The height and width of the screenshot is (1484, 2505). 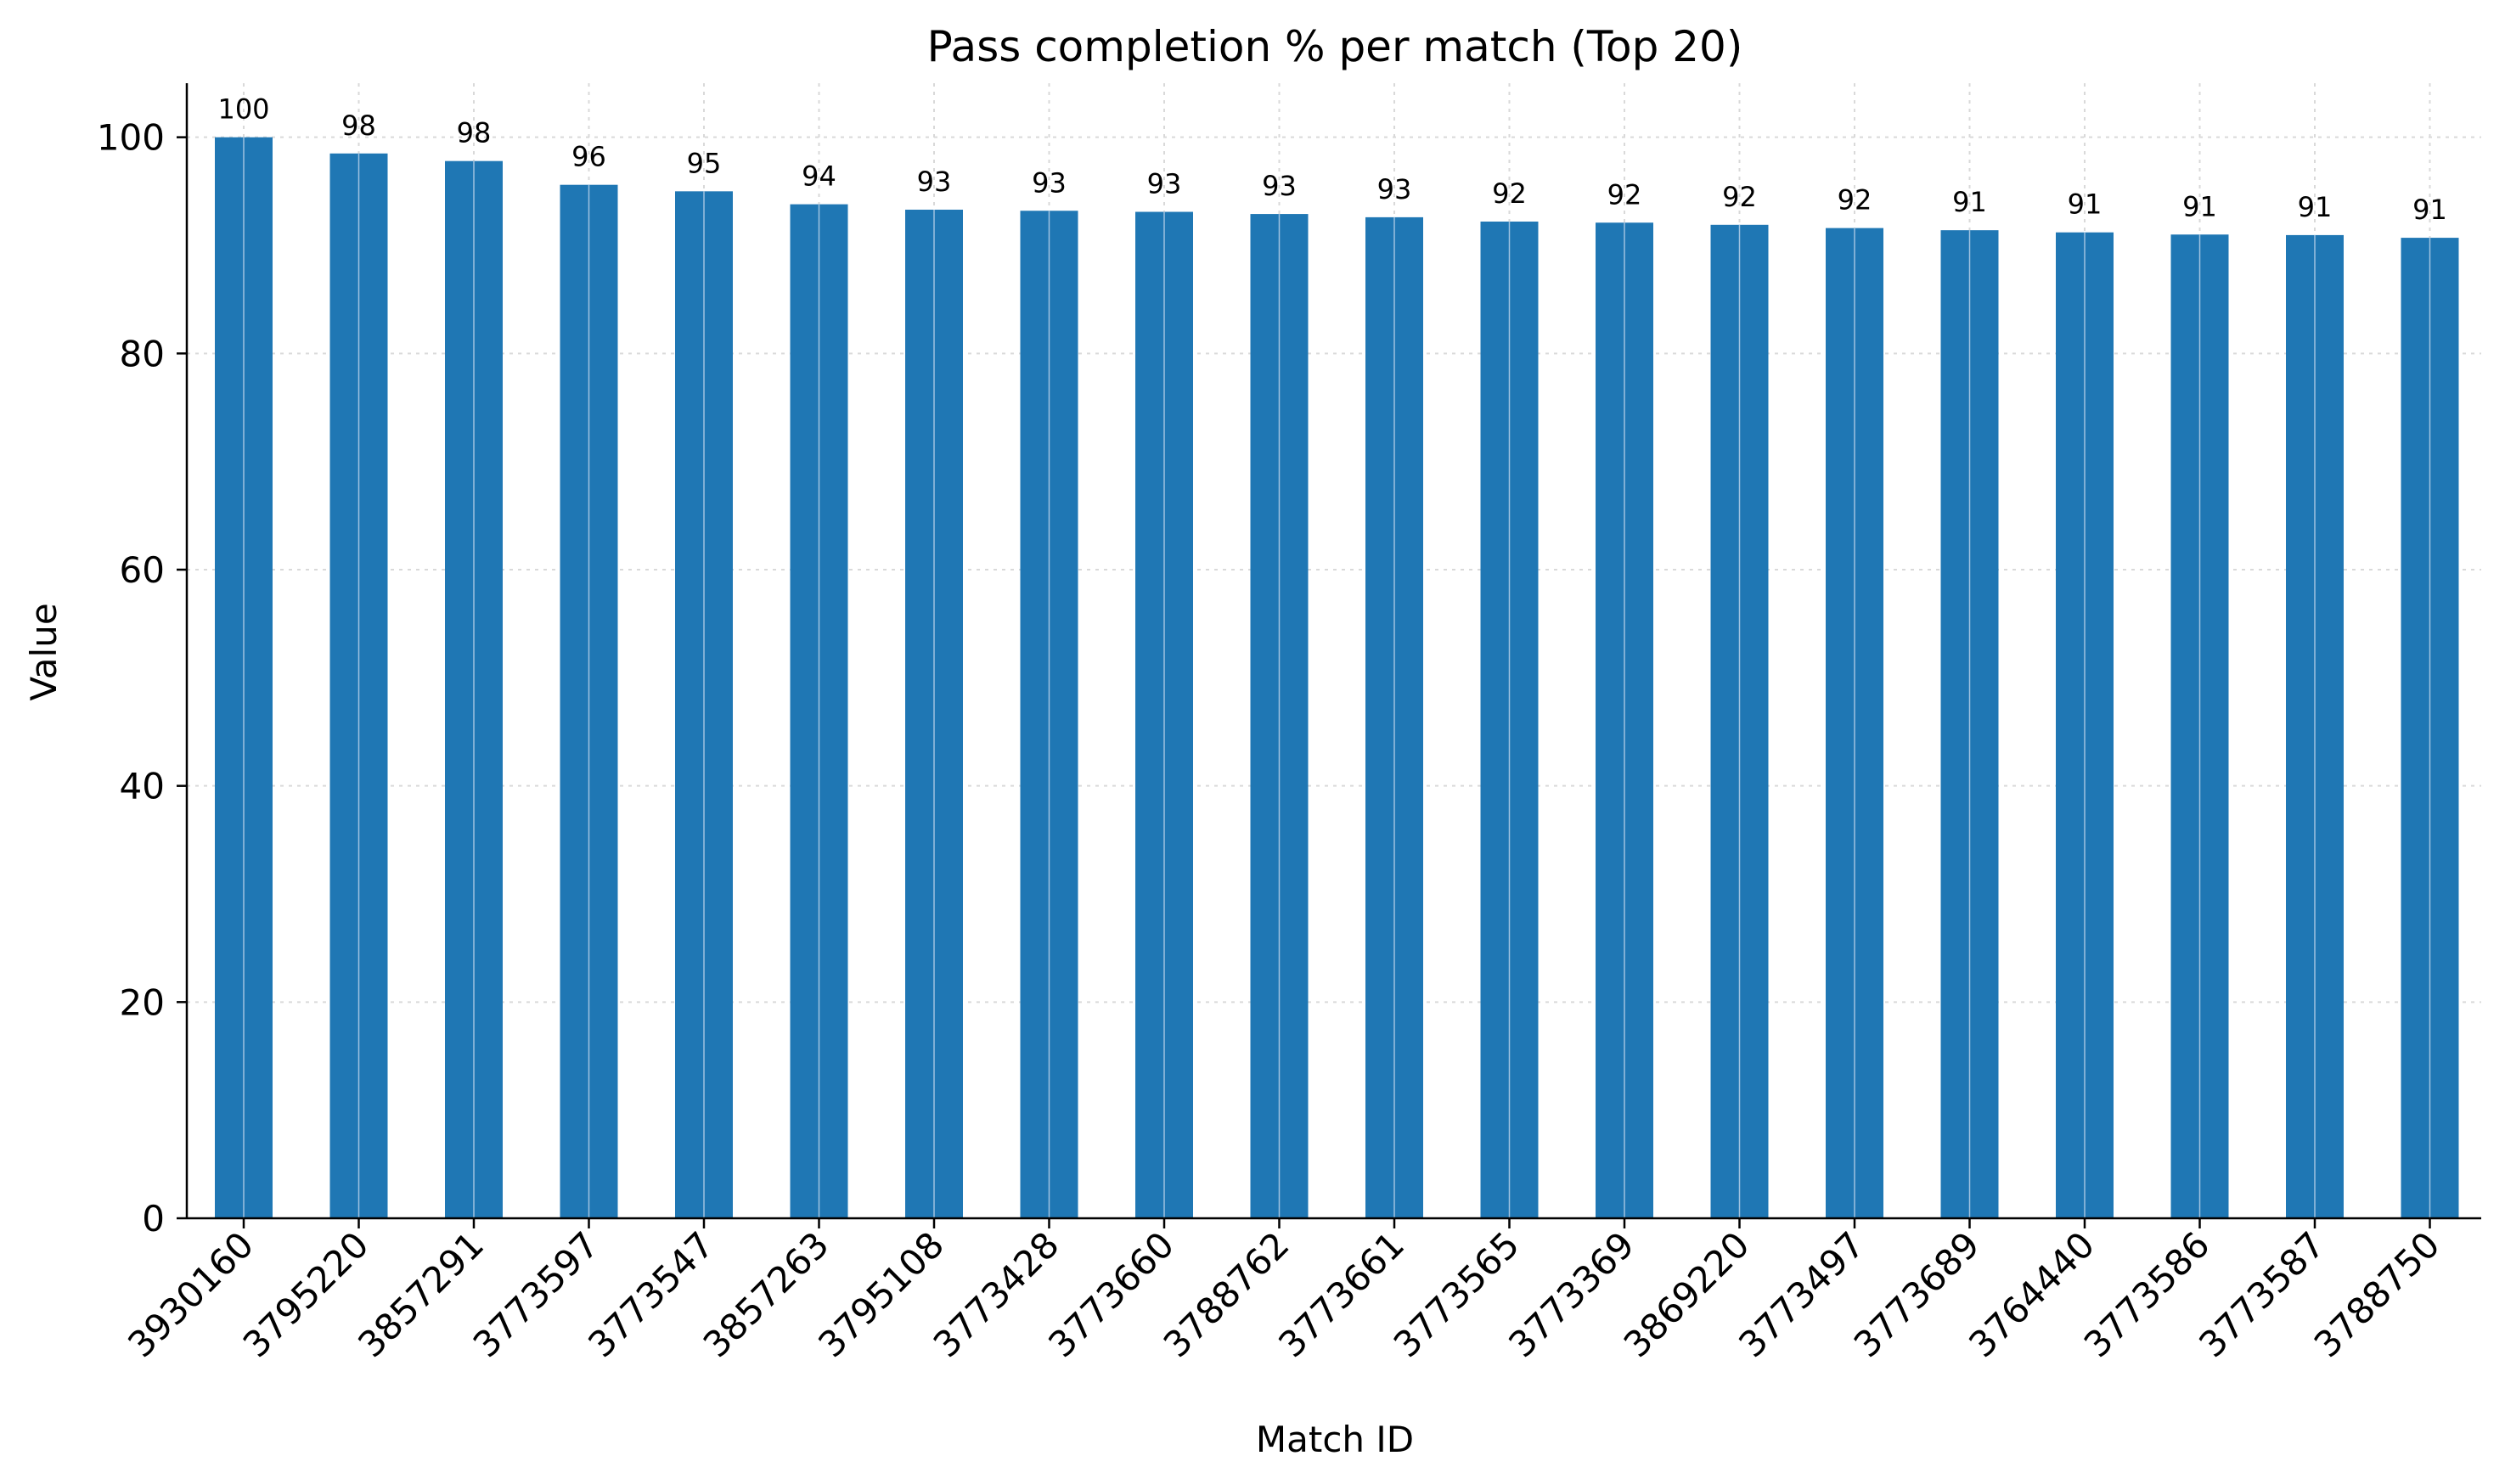 What do you see at coordinates (142, 786) in the screenshot?
I see `y-tick-label: 40` at bounding box center [142, 786].